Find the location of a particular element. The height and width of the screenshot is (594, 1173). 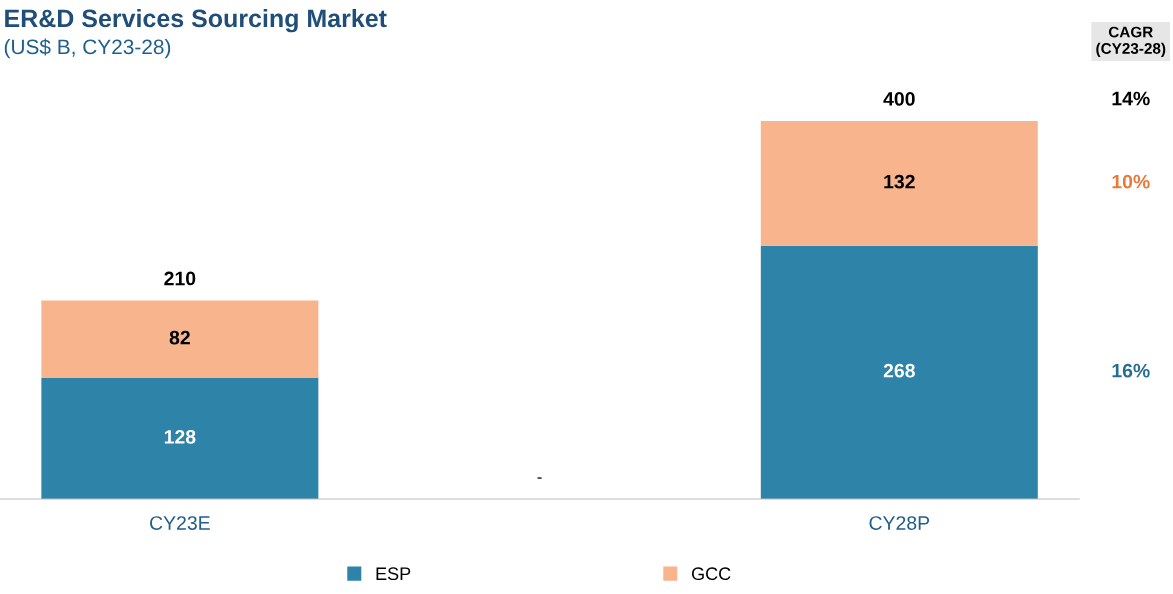

x-tick-label: CY23E is located at coordinates (180, 523).